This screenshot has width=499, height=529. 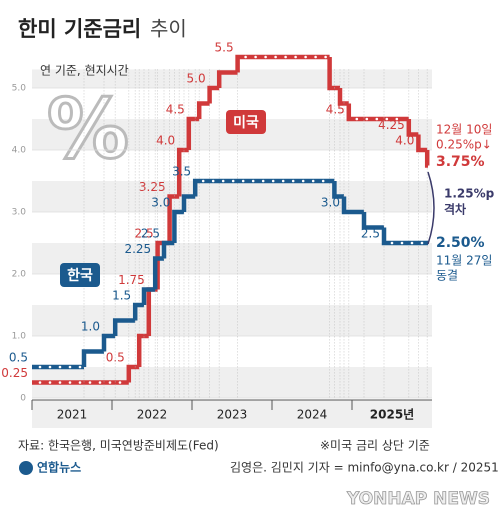 I want to click on value-label: 0.25, so click(x=14, y=373).